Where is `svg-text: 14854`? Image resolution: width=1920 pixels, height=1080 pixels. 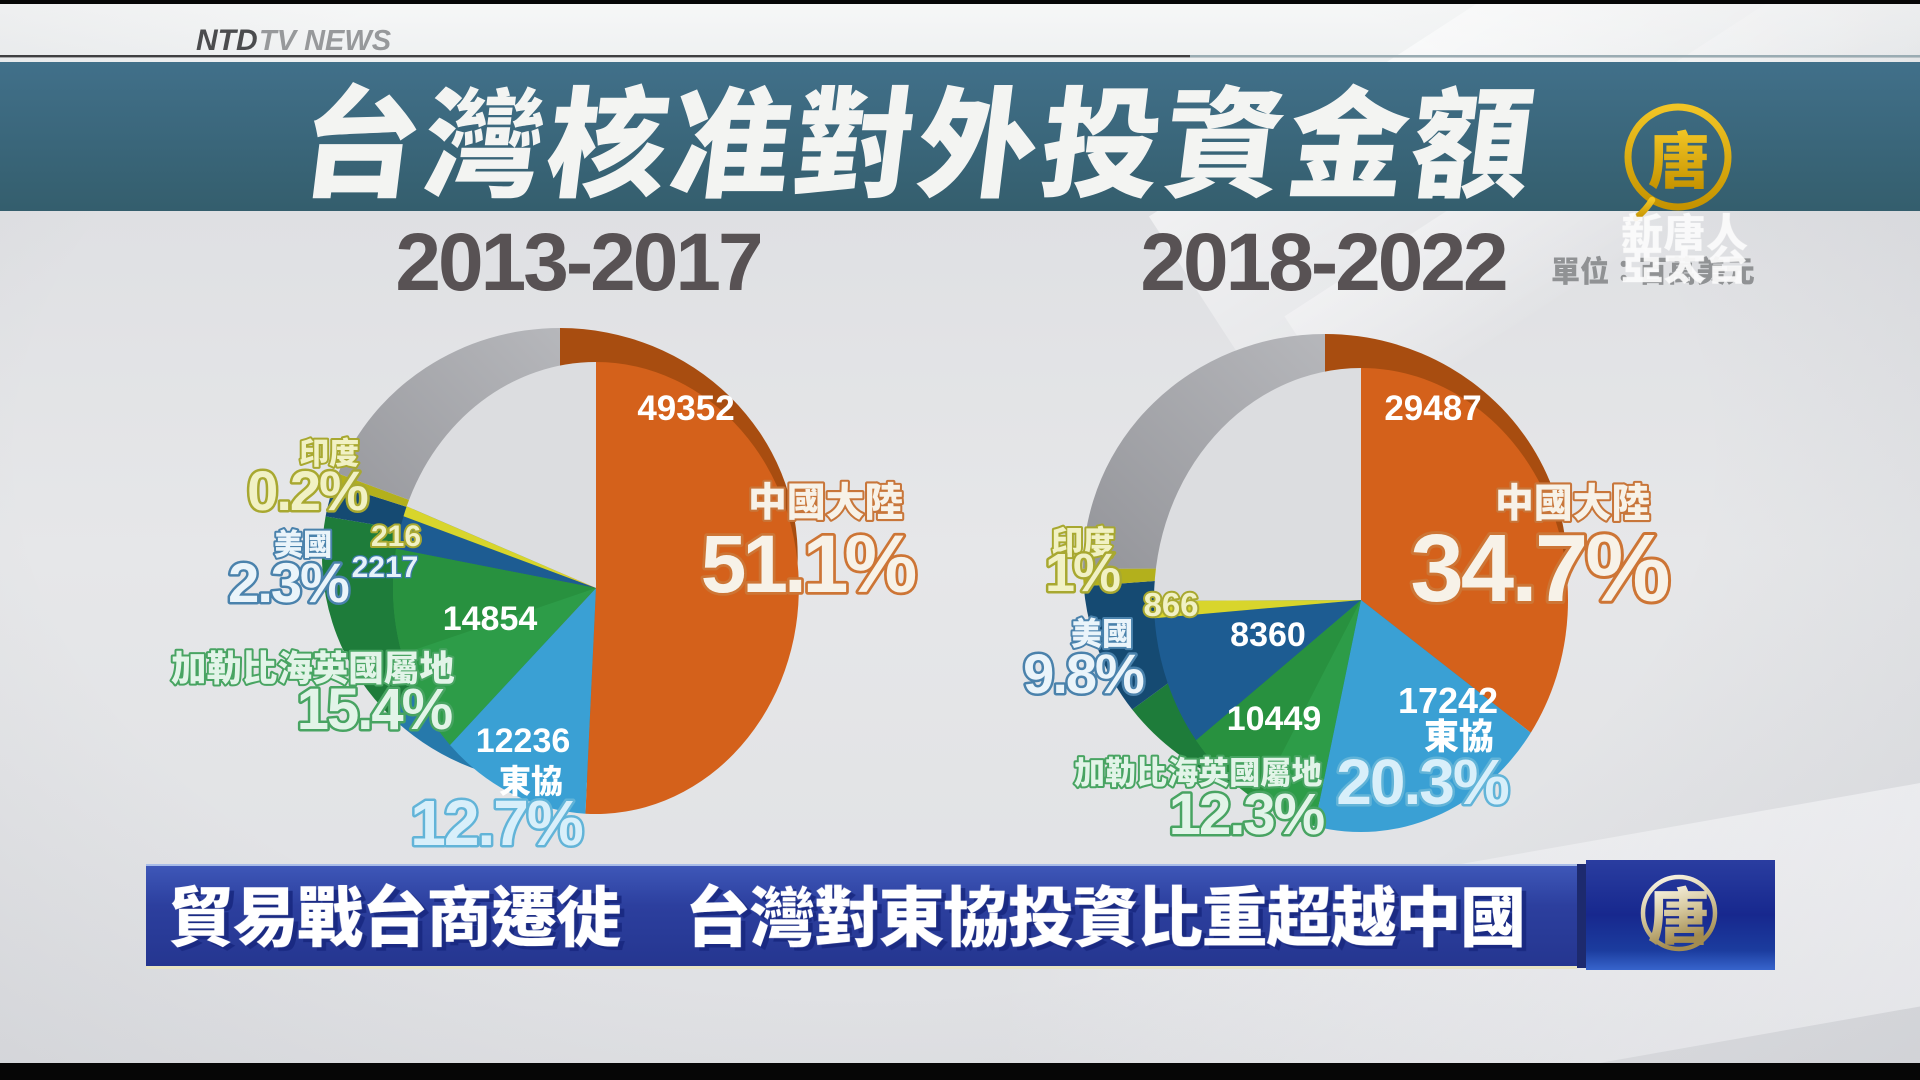 svg-text: 14854 is located at coordinates (490, 619).